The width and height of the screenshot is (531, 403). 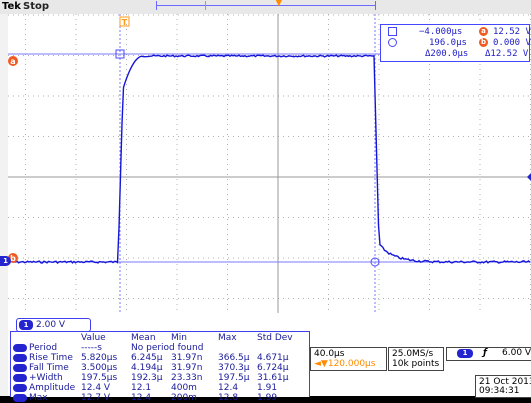 I want to click on measurement-name: Rise Time, so click(x=51, y=358).